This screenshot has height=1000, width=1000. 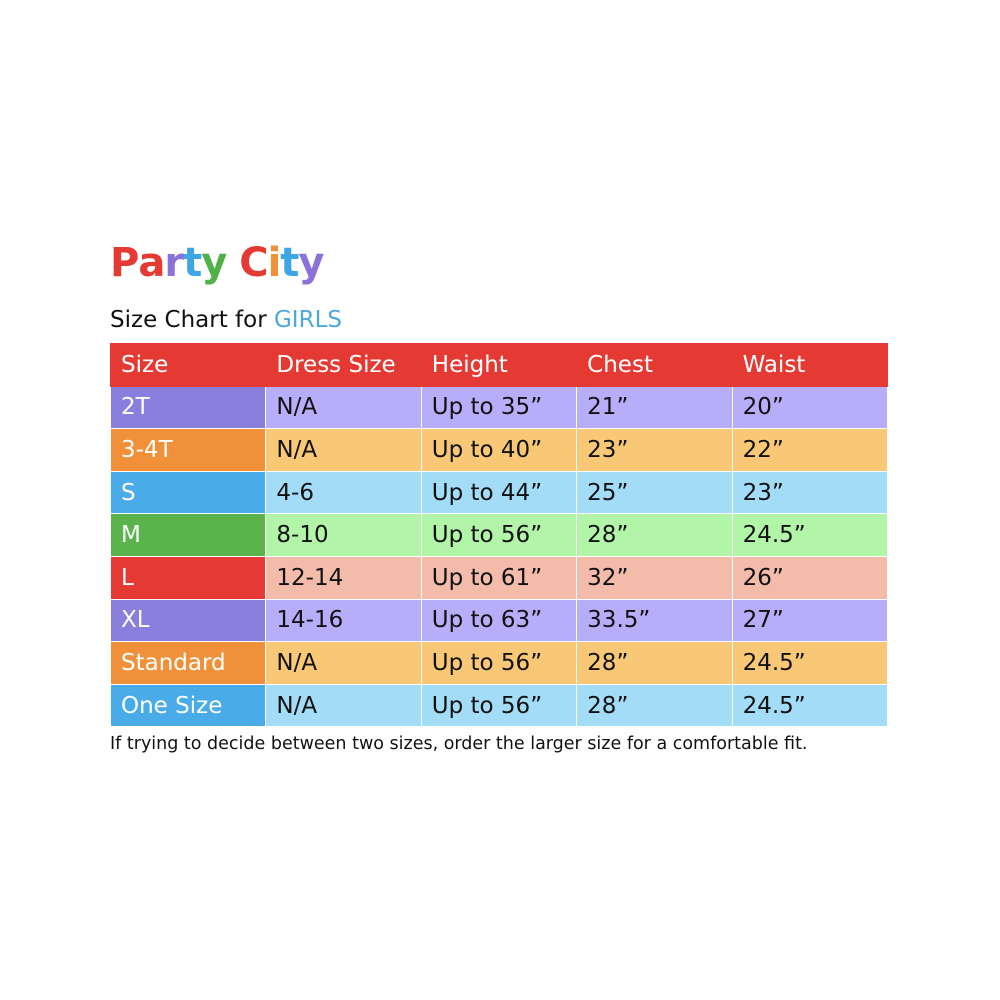 I want to click on table-cell: 32”, so click(x=654, y=577).